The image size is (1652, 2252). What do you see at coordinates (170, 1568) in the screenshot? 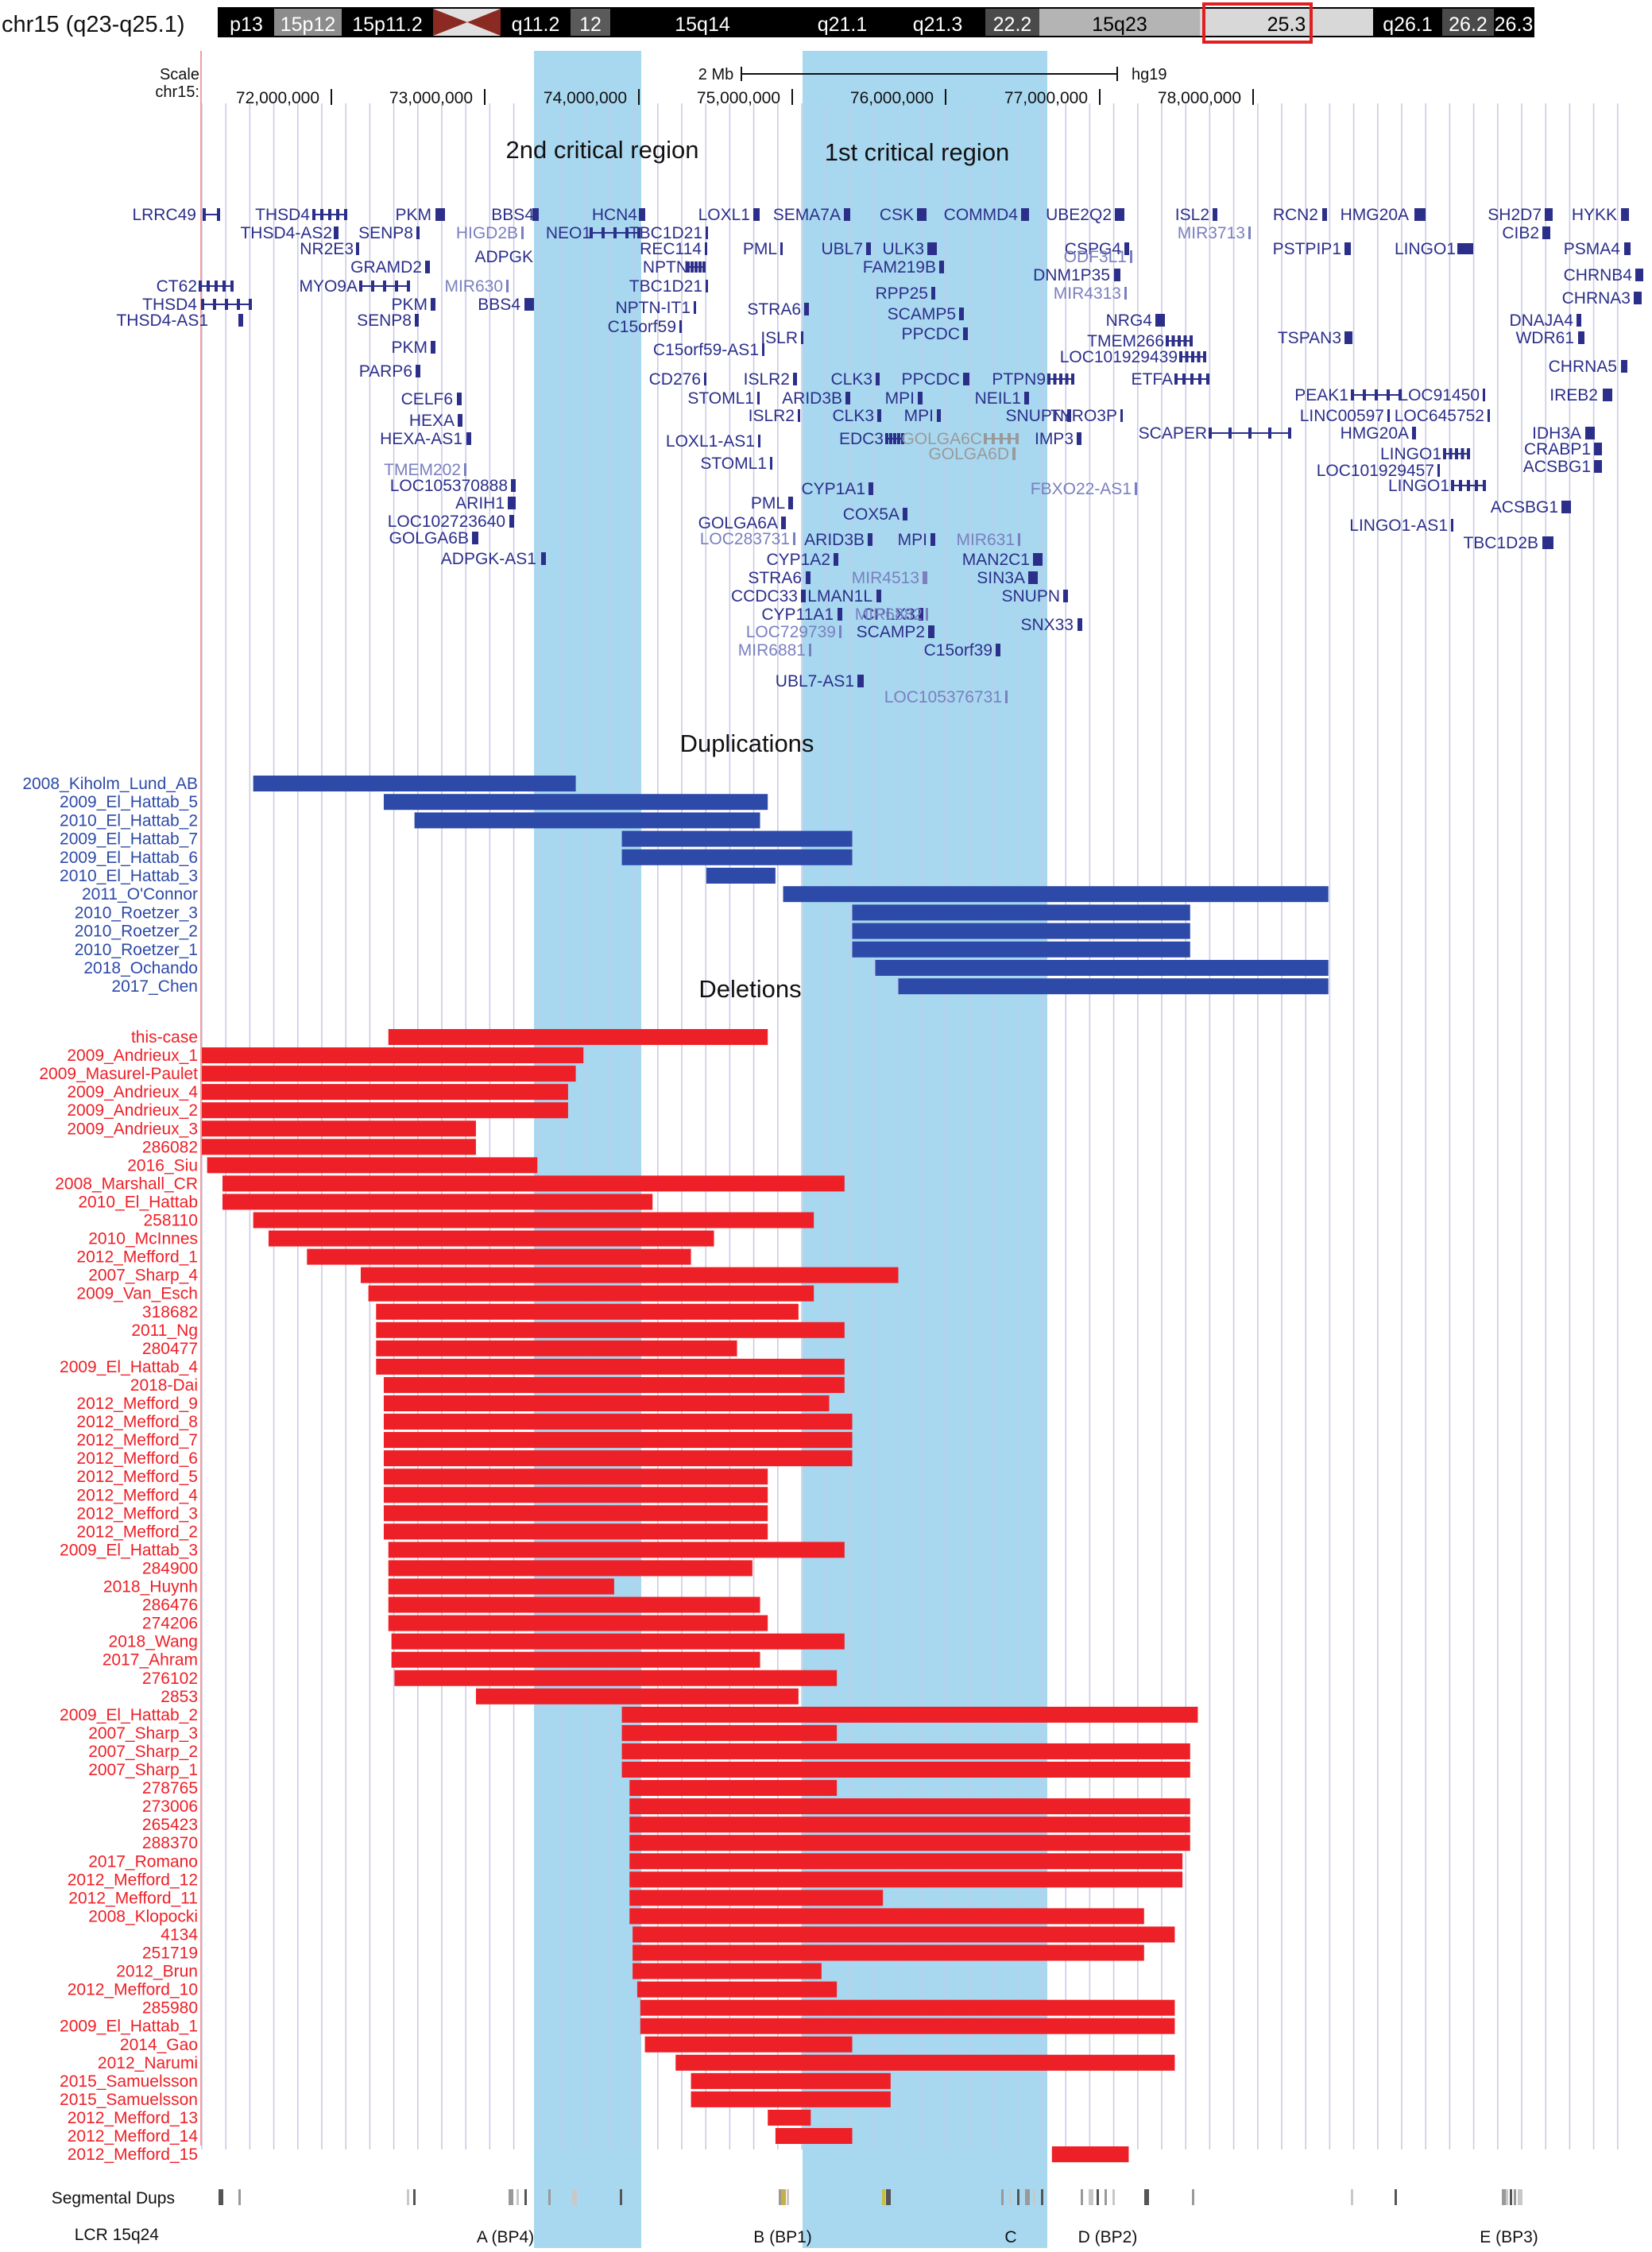
I see `deletion-label: 284900` at bounding box center [170, 1568].